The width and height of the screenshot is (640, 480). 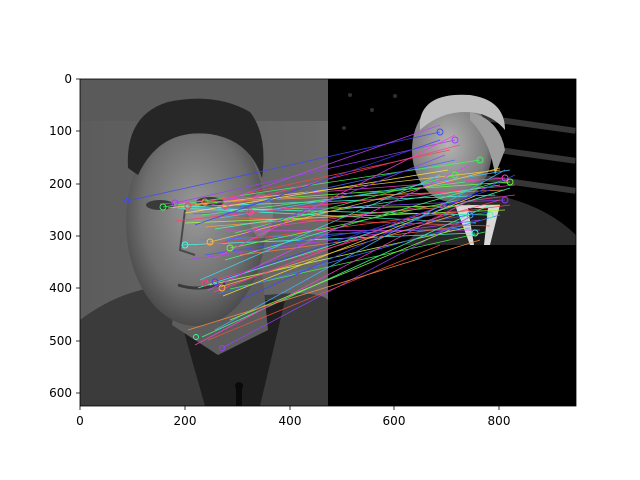 What do you see at coordinates (290, 421) in the screenshot?
I see `x-tick-label: 400` at bounding box center [290, 421].